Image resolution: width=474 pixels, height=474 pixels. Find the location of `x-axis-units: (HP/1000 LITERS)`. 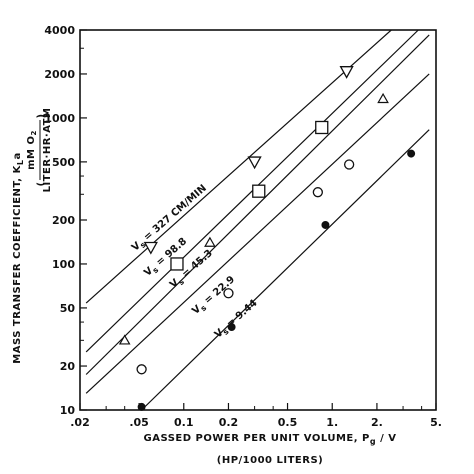

x-axis-units: (HP/1000 LITERS) is located at coordinates (270, 460).